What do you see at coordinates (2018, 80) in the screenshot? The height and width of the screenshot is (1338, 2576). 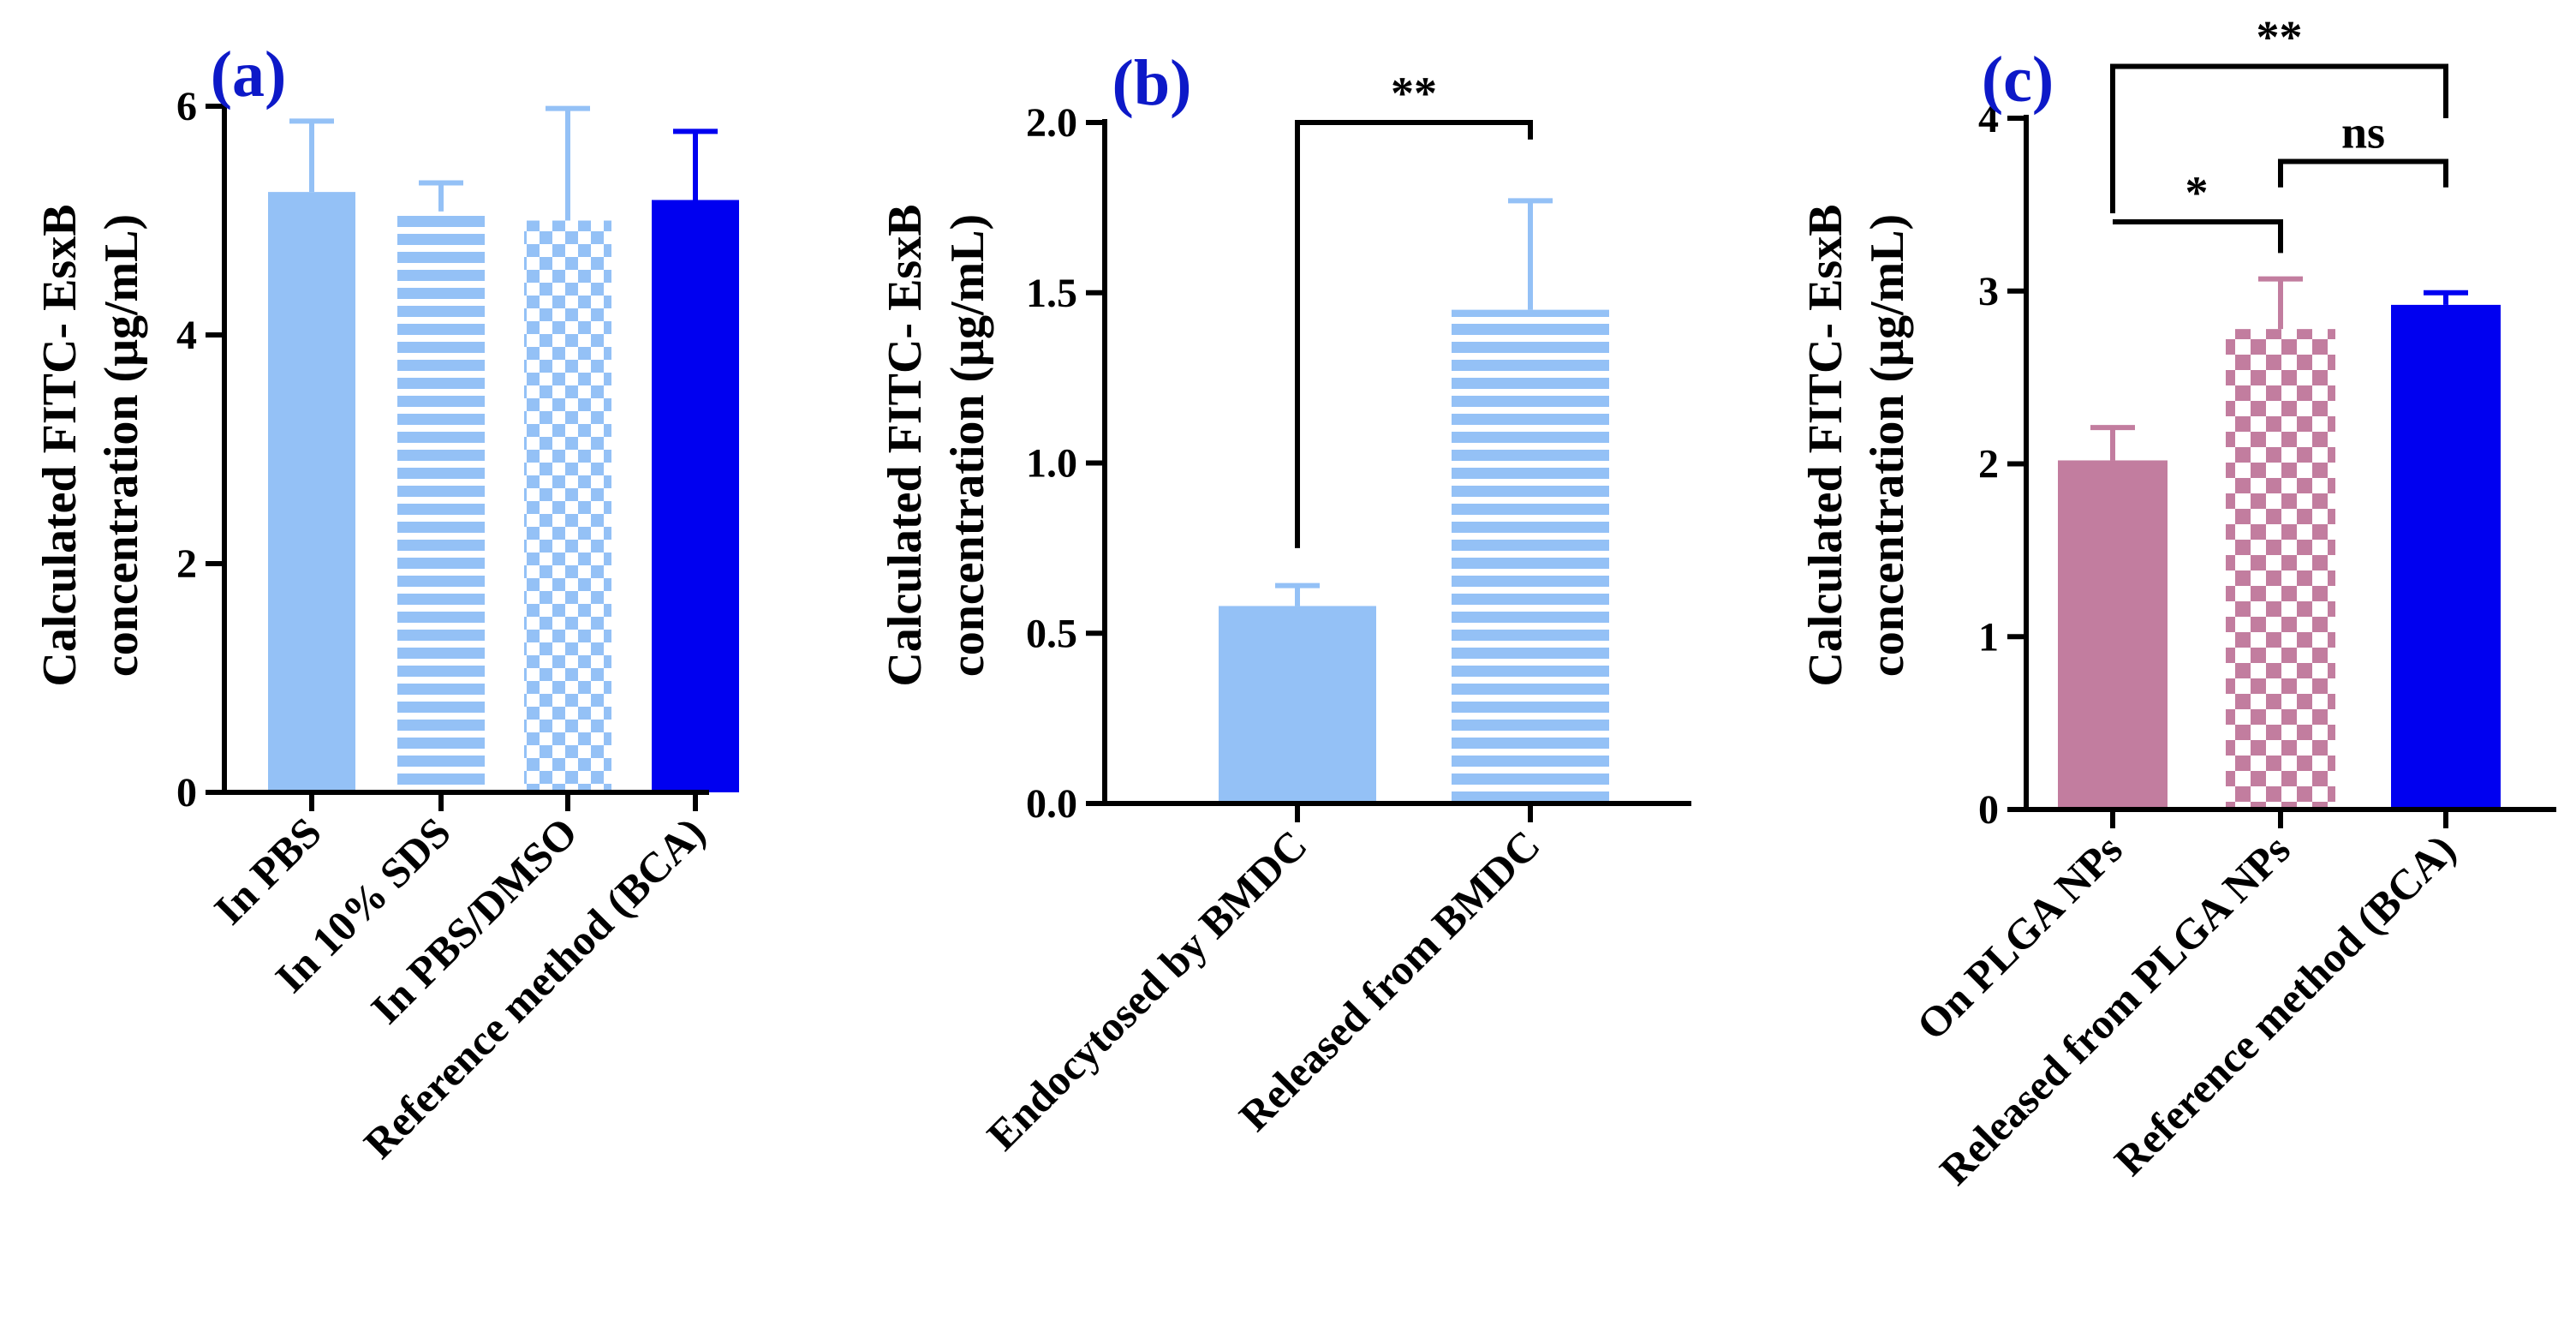 I see `panel-label: (c)` at bounding box center [2018, 80].